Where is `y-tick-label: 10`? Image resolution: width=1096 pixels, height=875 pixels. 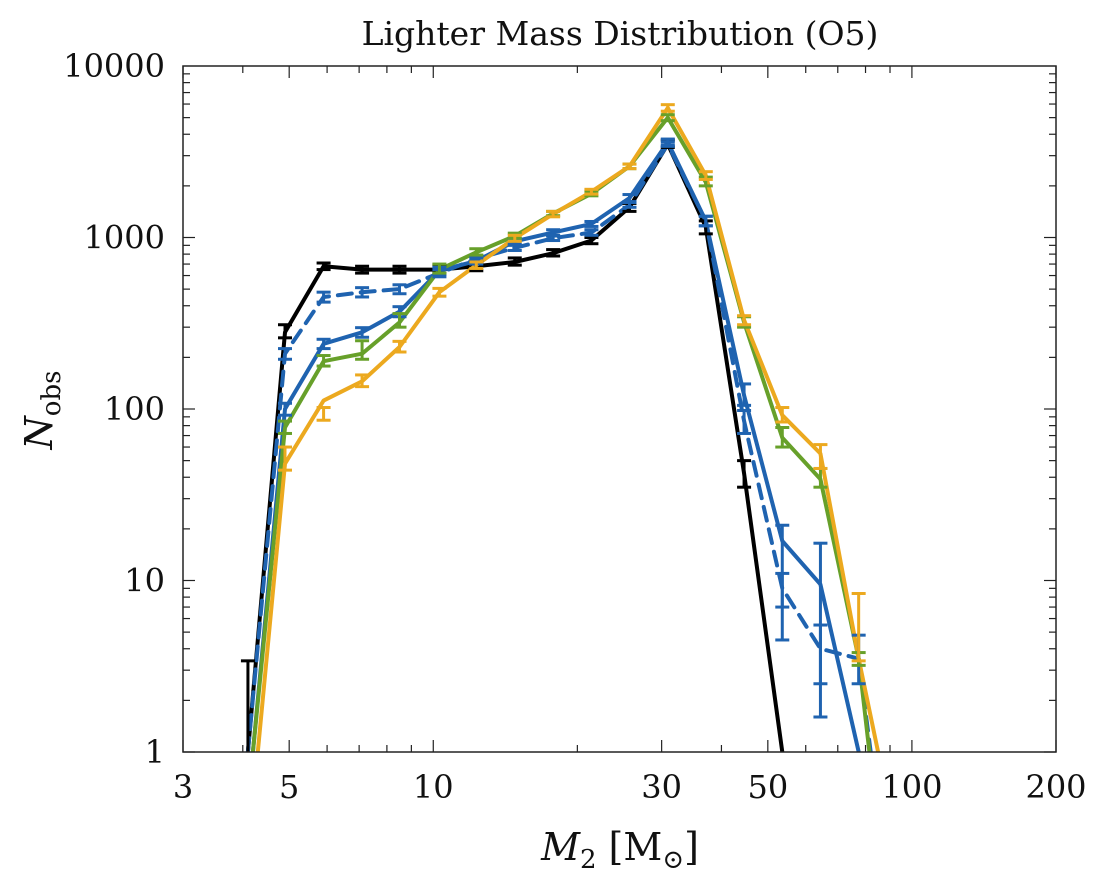 y-tick-label: 10 is located at coordinates (144, 581).